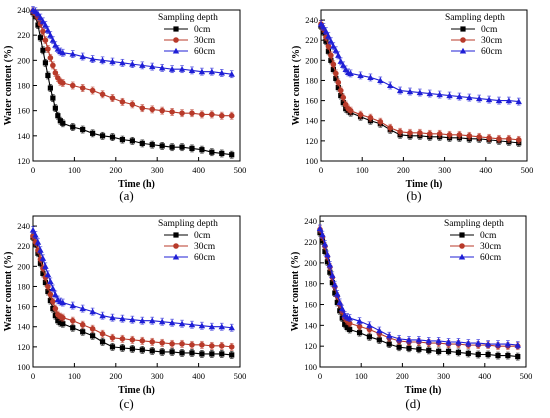 The image size is (550, 418). Describe the element at coordinates (310, 263) in the screenshot. I see `y-tick-label: 200` at that location.